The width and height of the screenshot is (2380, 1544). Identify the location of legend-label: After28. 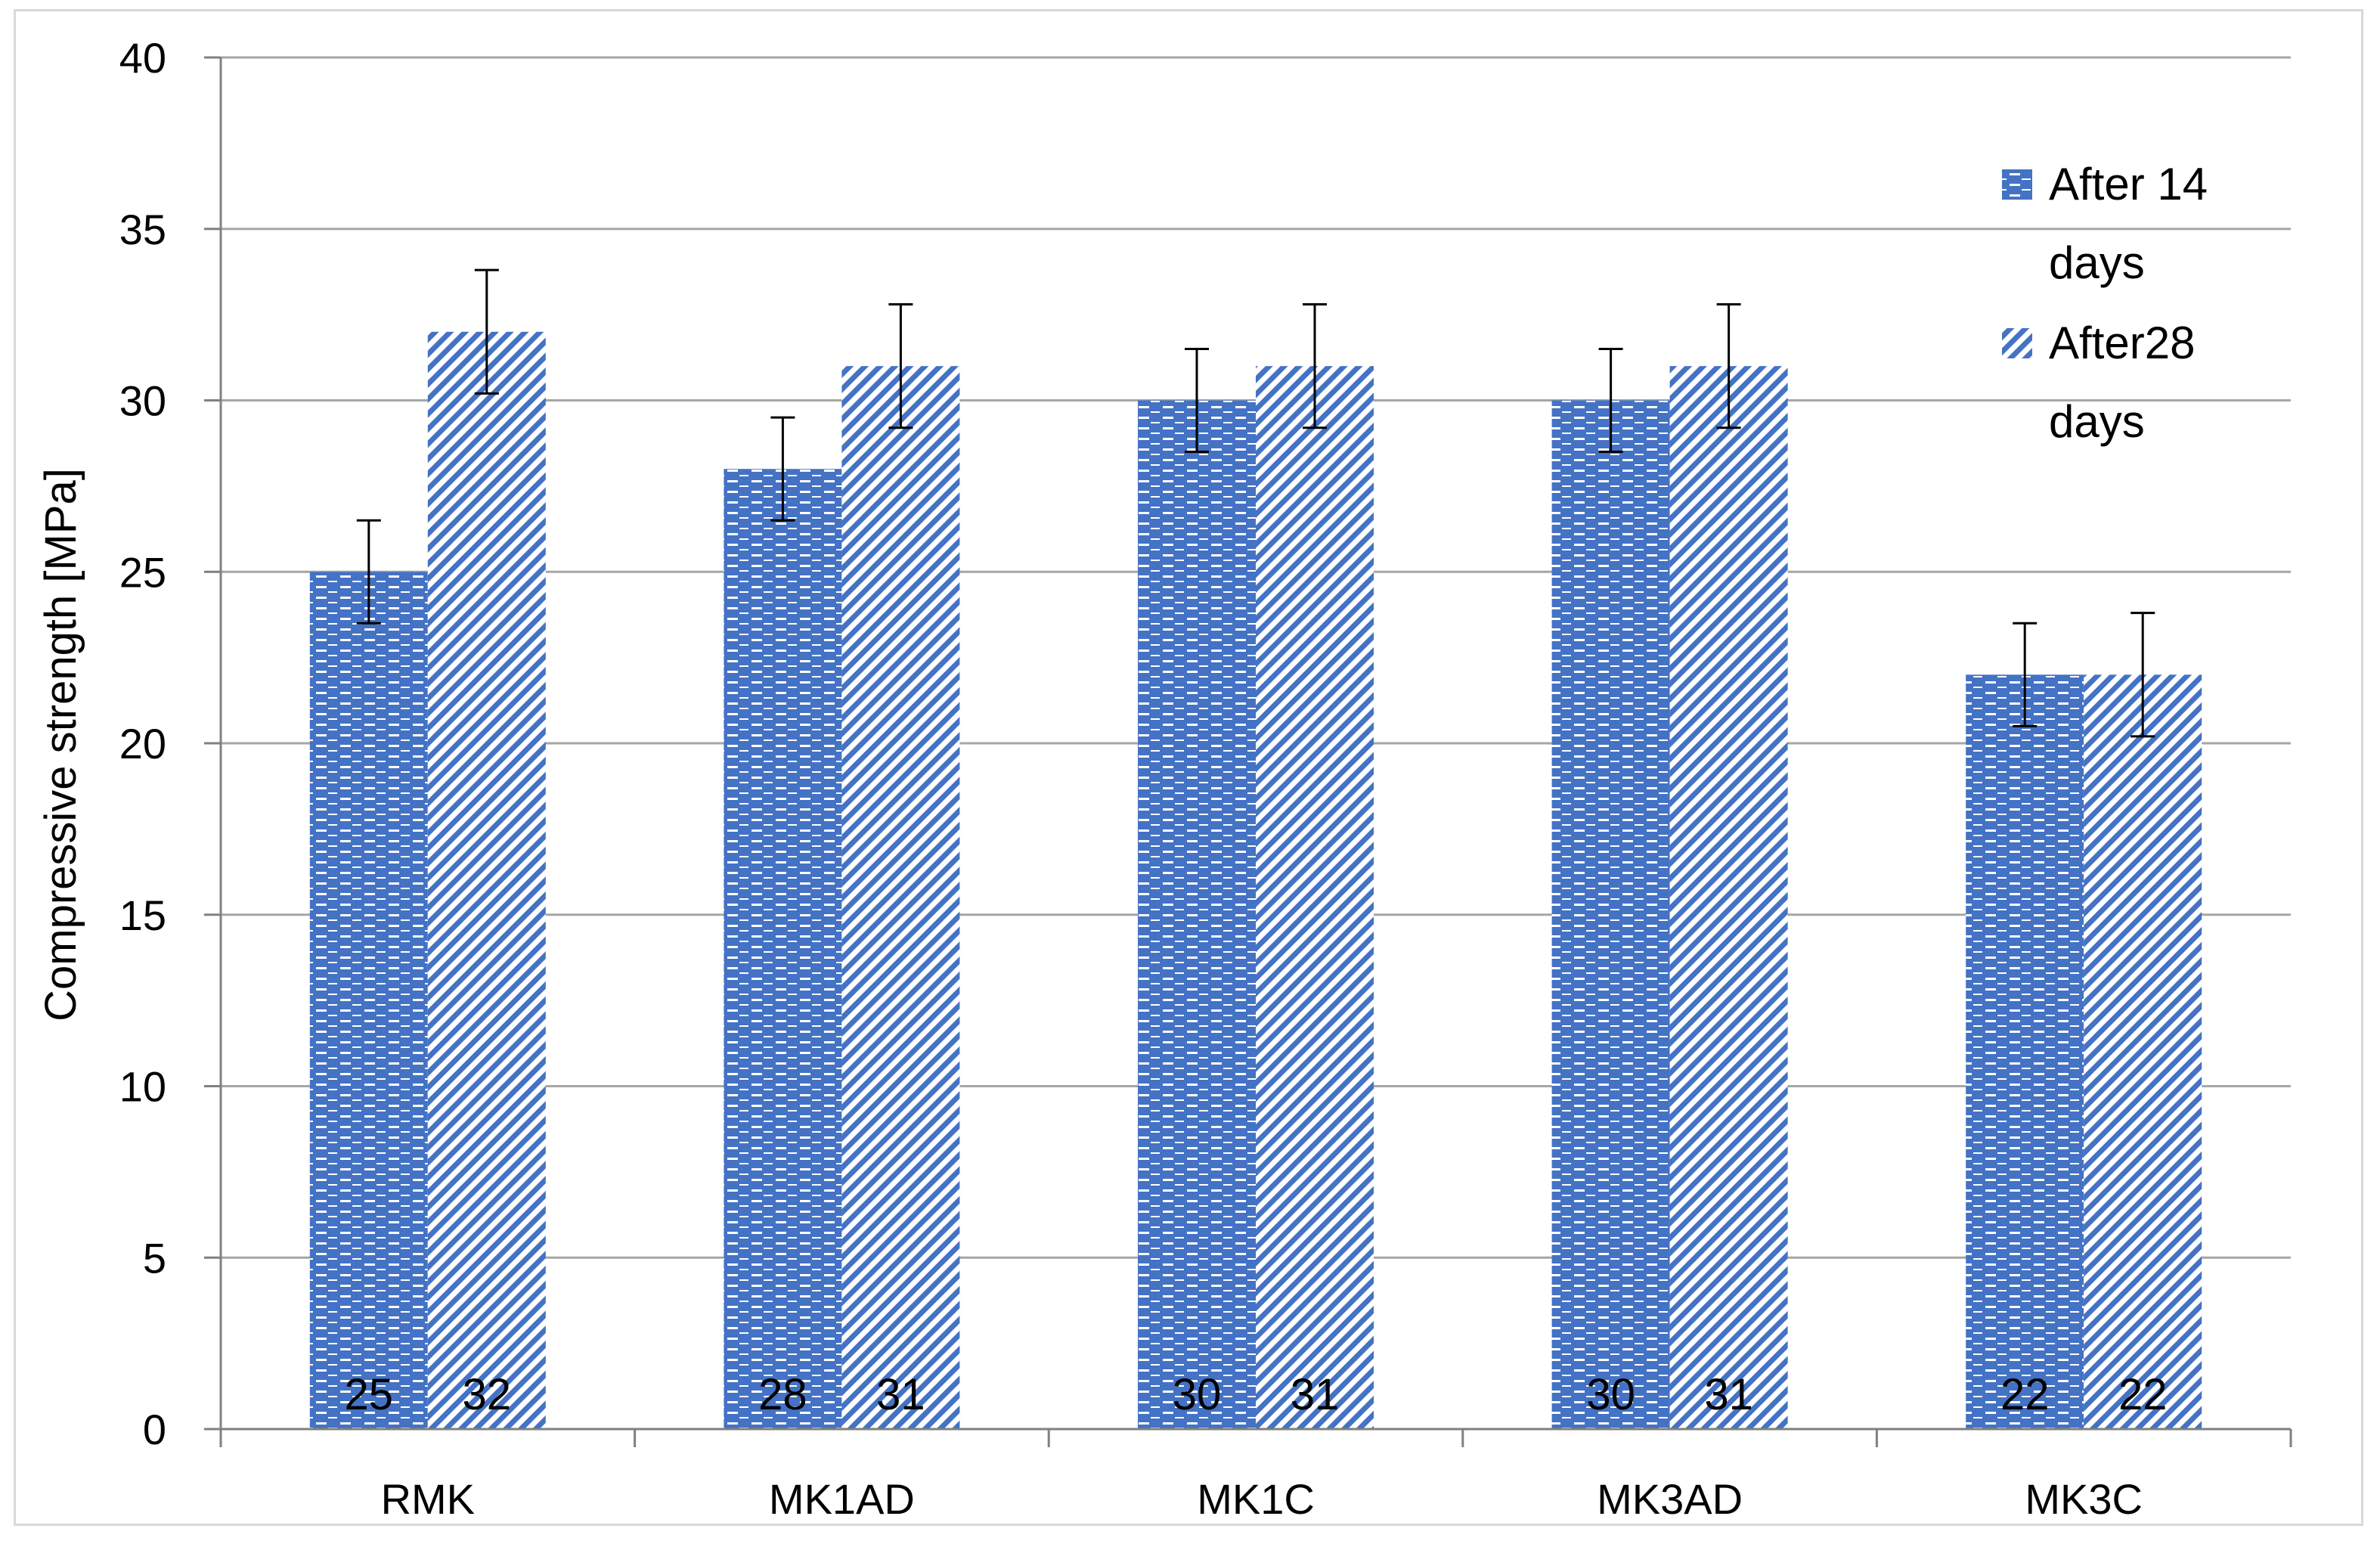
(2122, 343).